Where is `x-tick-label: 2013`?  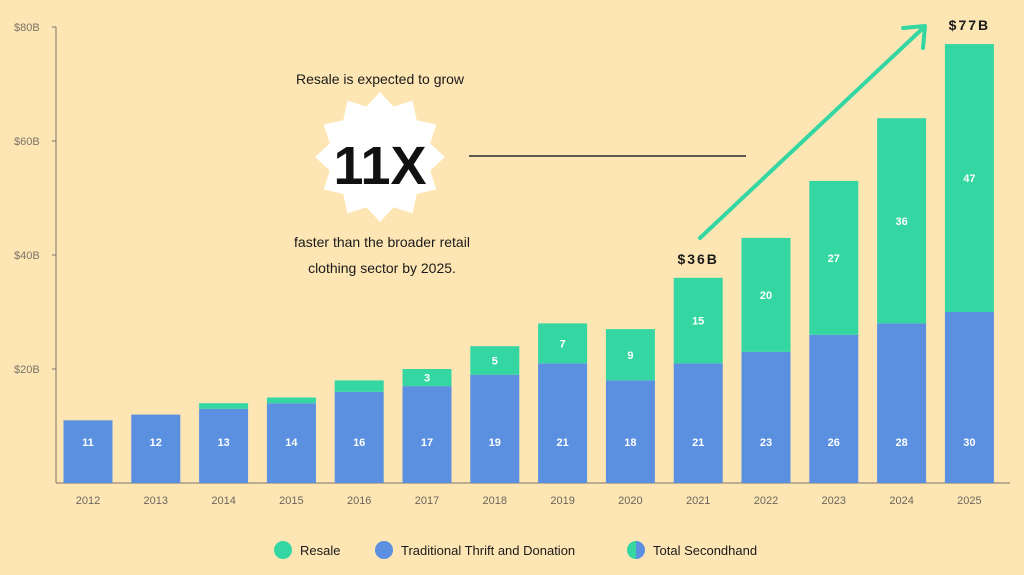 x-tick-label: 2013 is located at coordinates (156, 501).